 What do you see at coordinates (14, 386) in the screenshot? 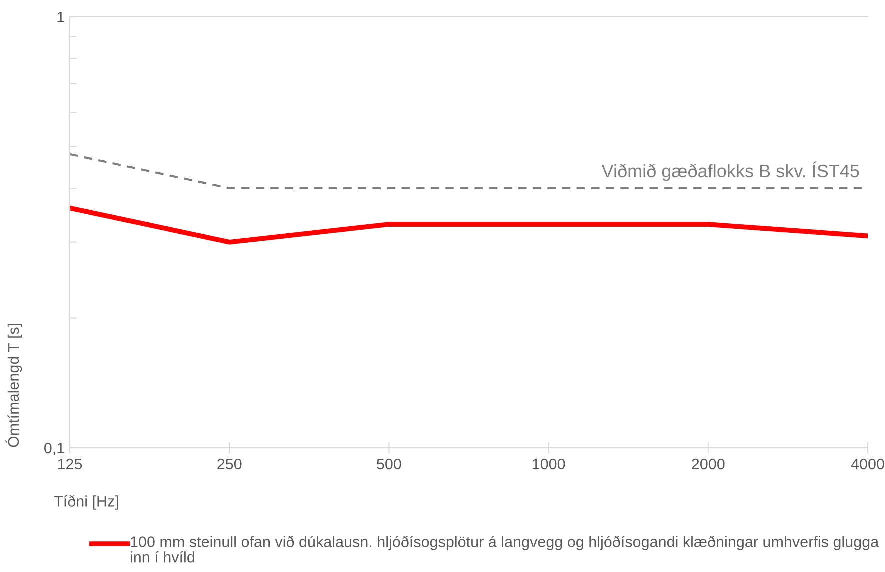
I see `y-axis-title: Ómtímalengd T [s]` at bounding box center [14, 386].